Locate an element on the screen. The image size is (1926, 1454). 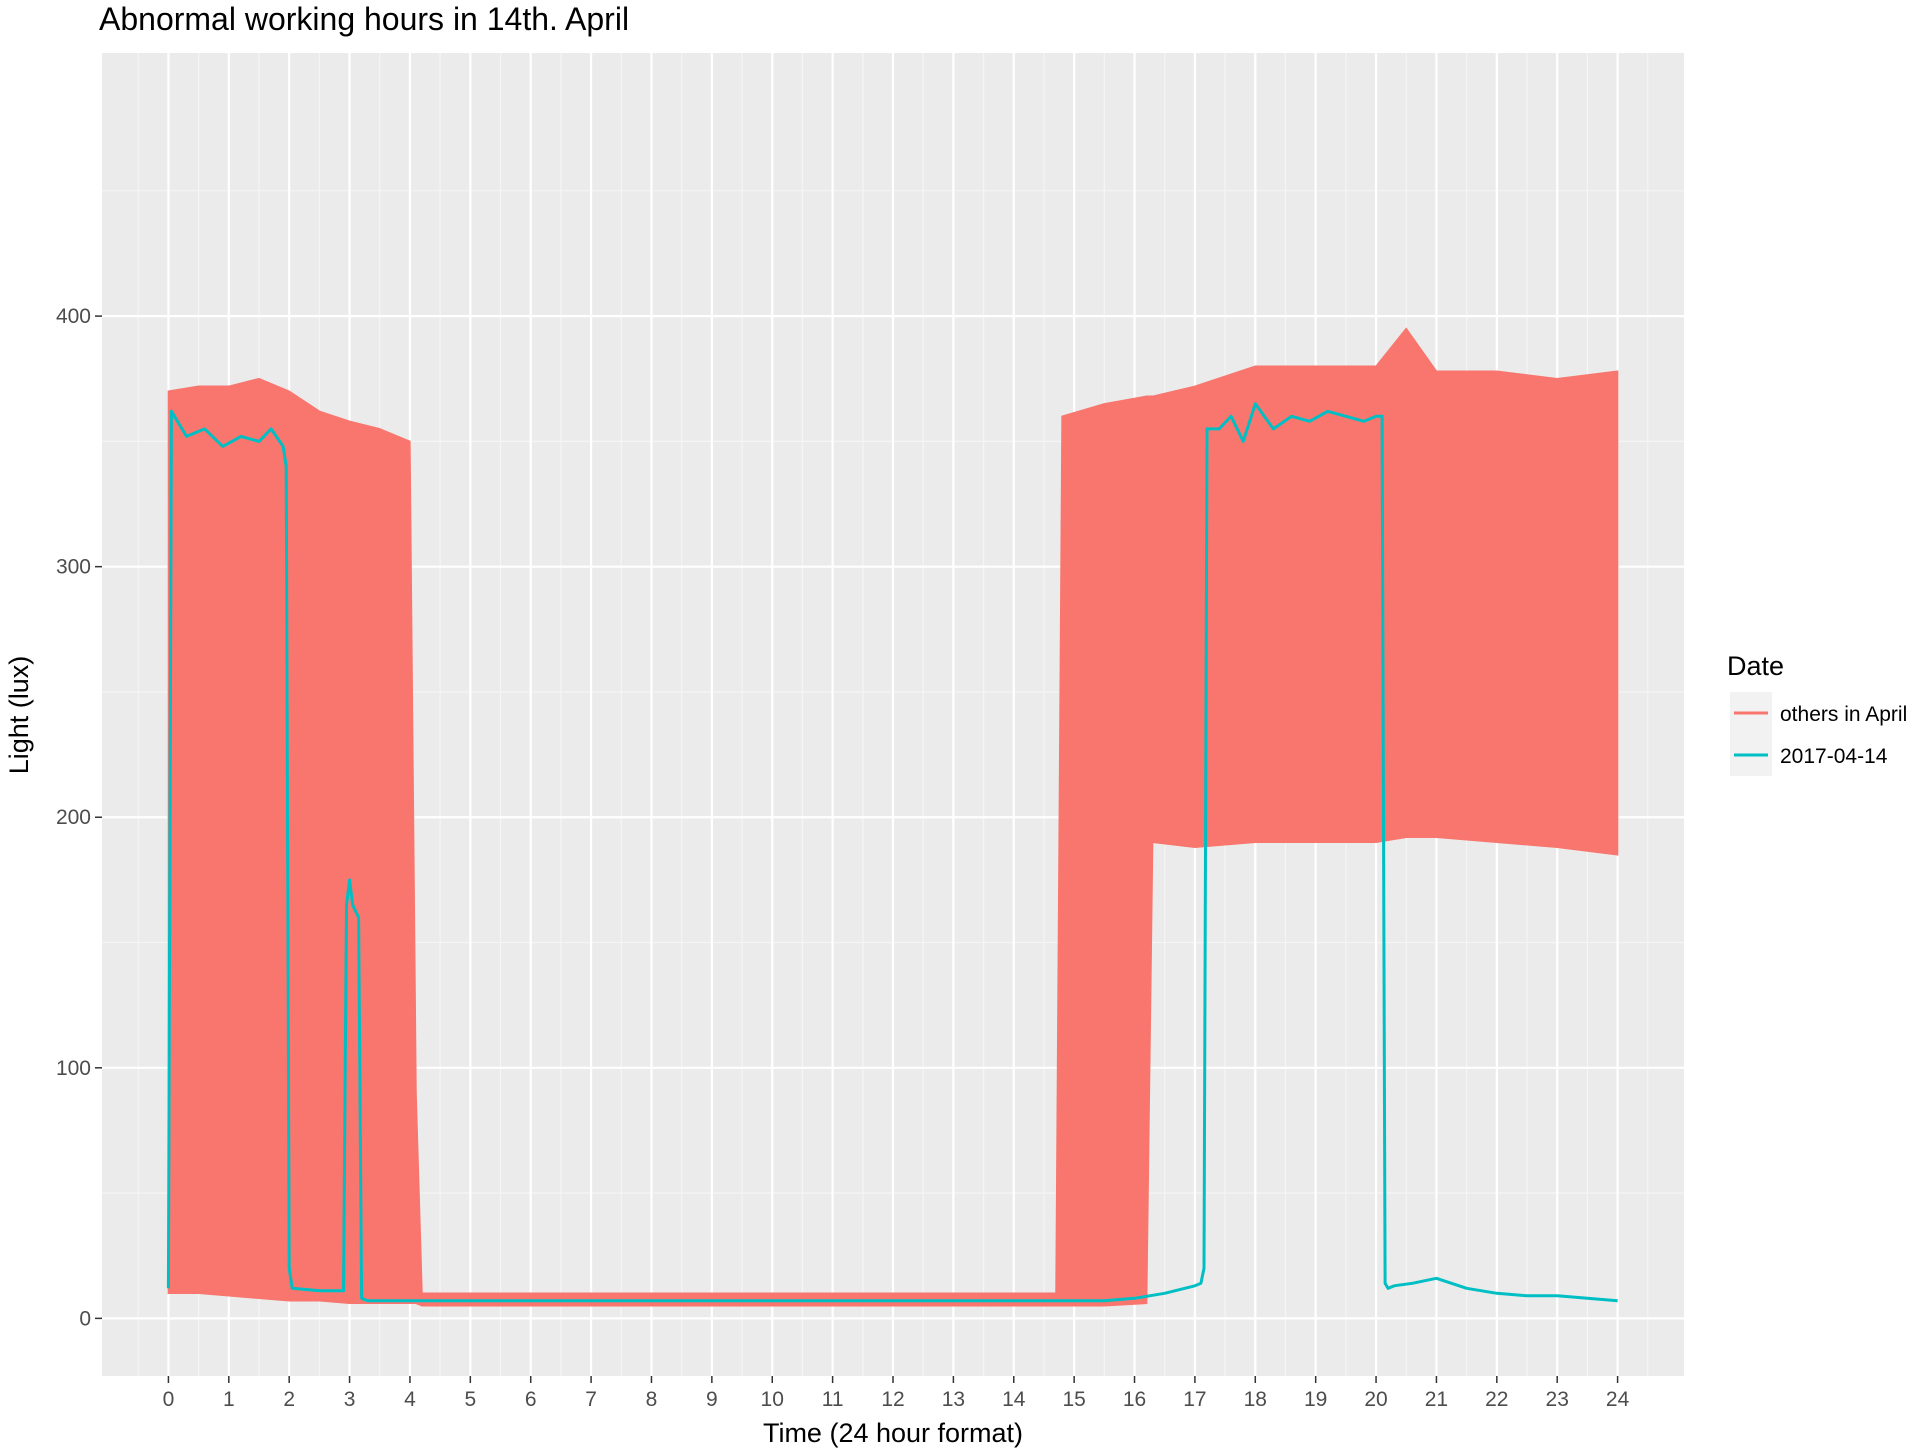
x-tick-label: 10 is located at coordinates (772, 1399).